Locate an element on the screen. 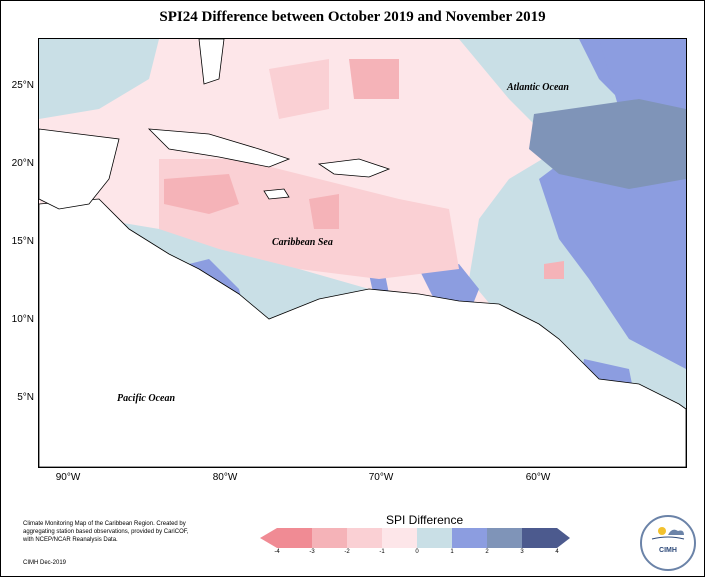 This screenshot has width=705, height=577. date-text: CIMH Dec-2019 is located at coordinates (45, 563).